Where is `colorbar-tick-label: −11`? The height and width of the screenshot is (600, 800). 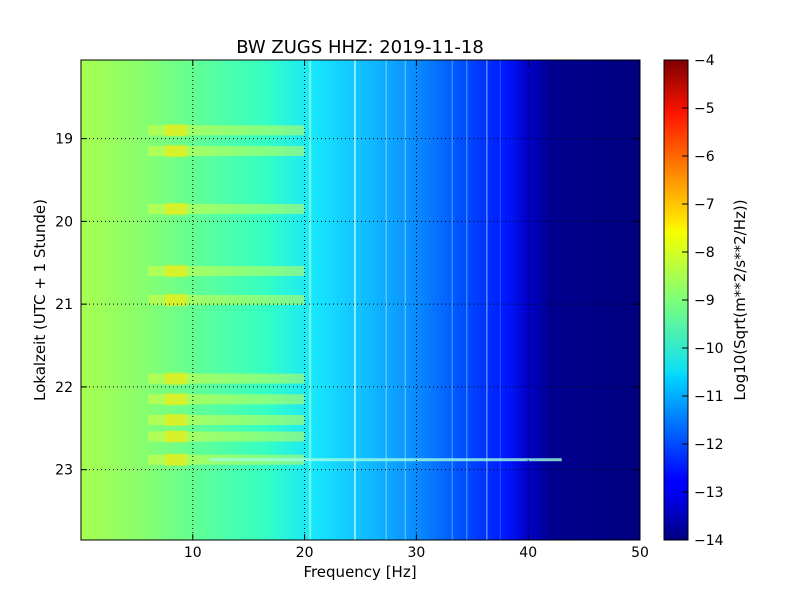 colorbar-tick-label: −11 is located at coordinates (709, 397).